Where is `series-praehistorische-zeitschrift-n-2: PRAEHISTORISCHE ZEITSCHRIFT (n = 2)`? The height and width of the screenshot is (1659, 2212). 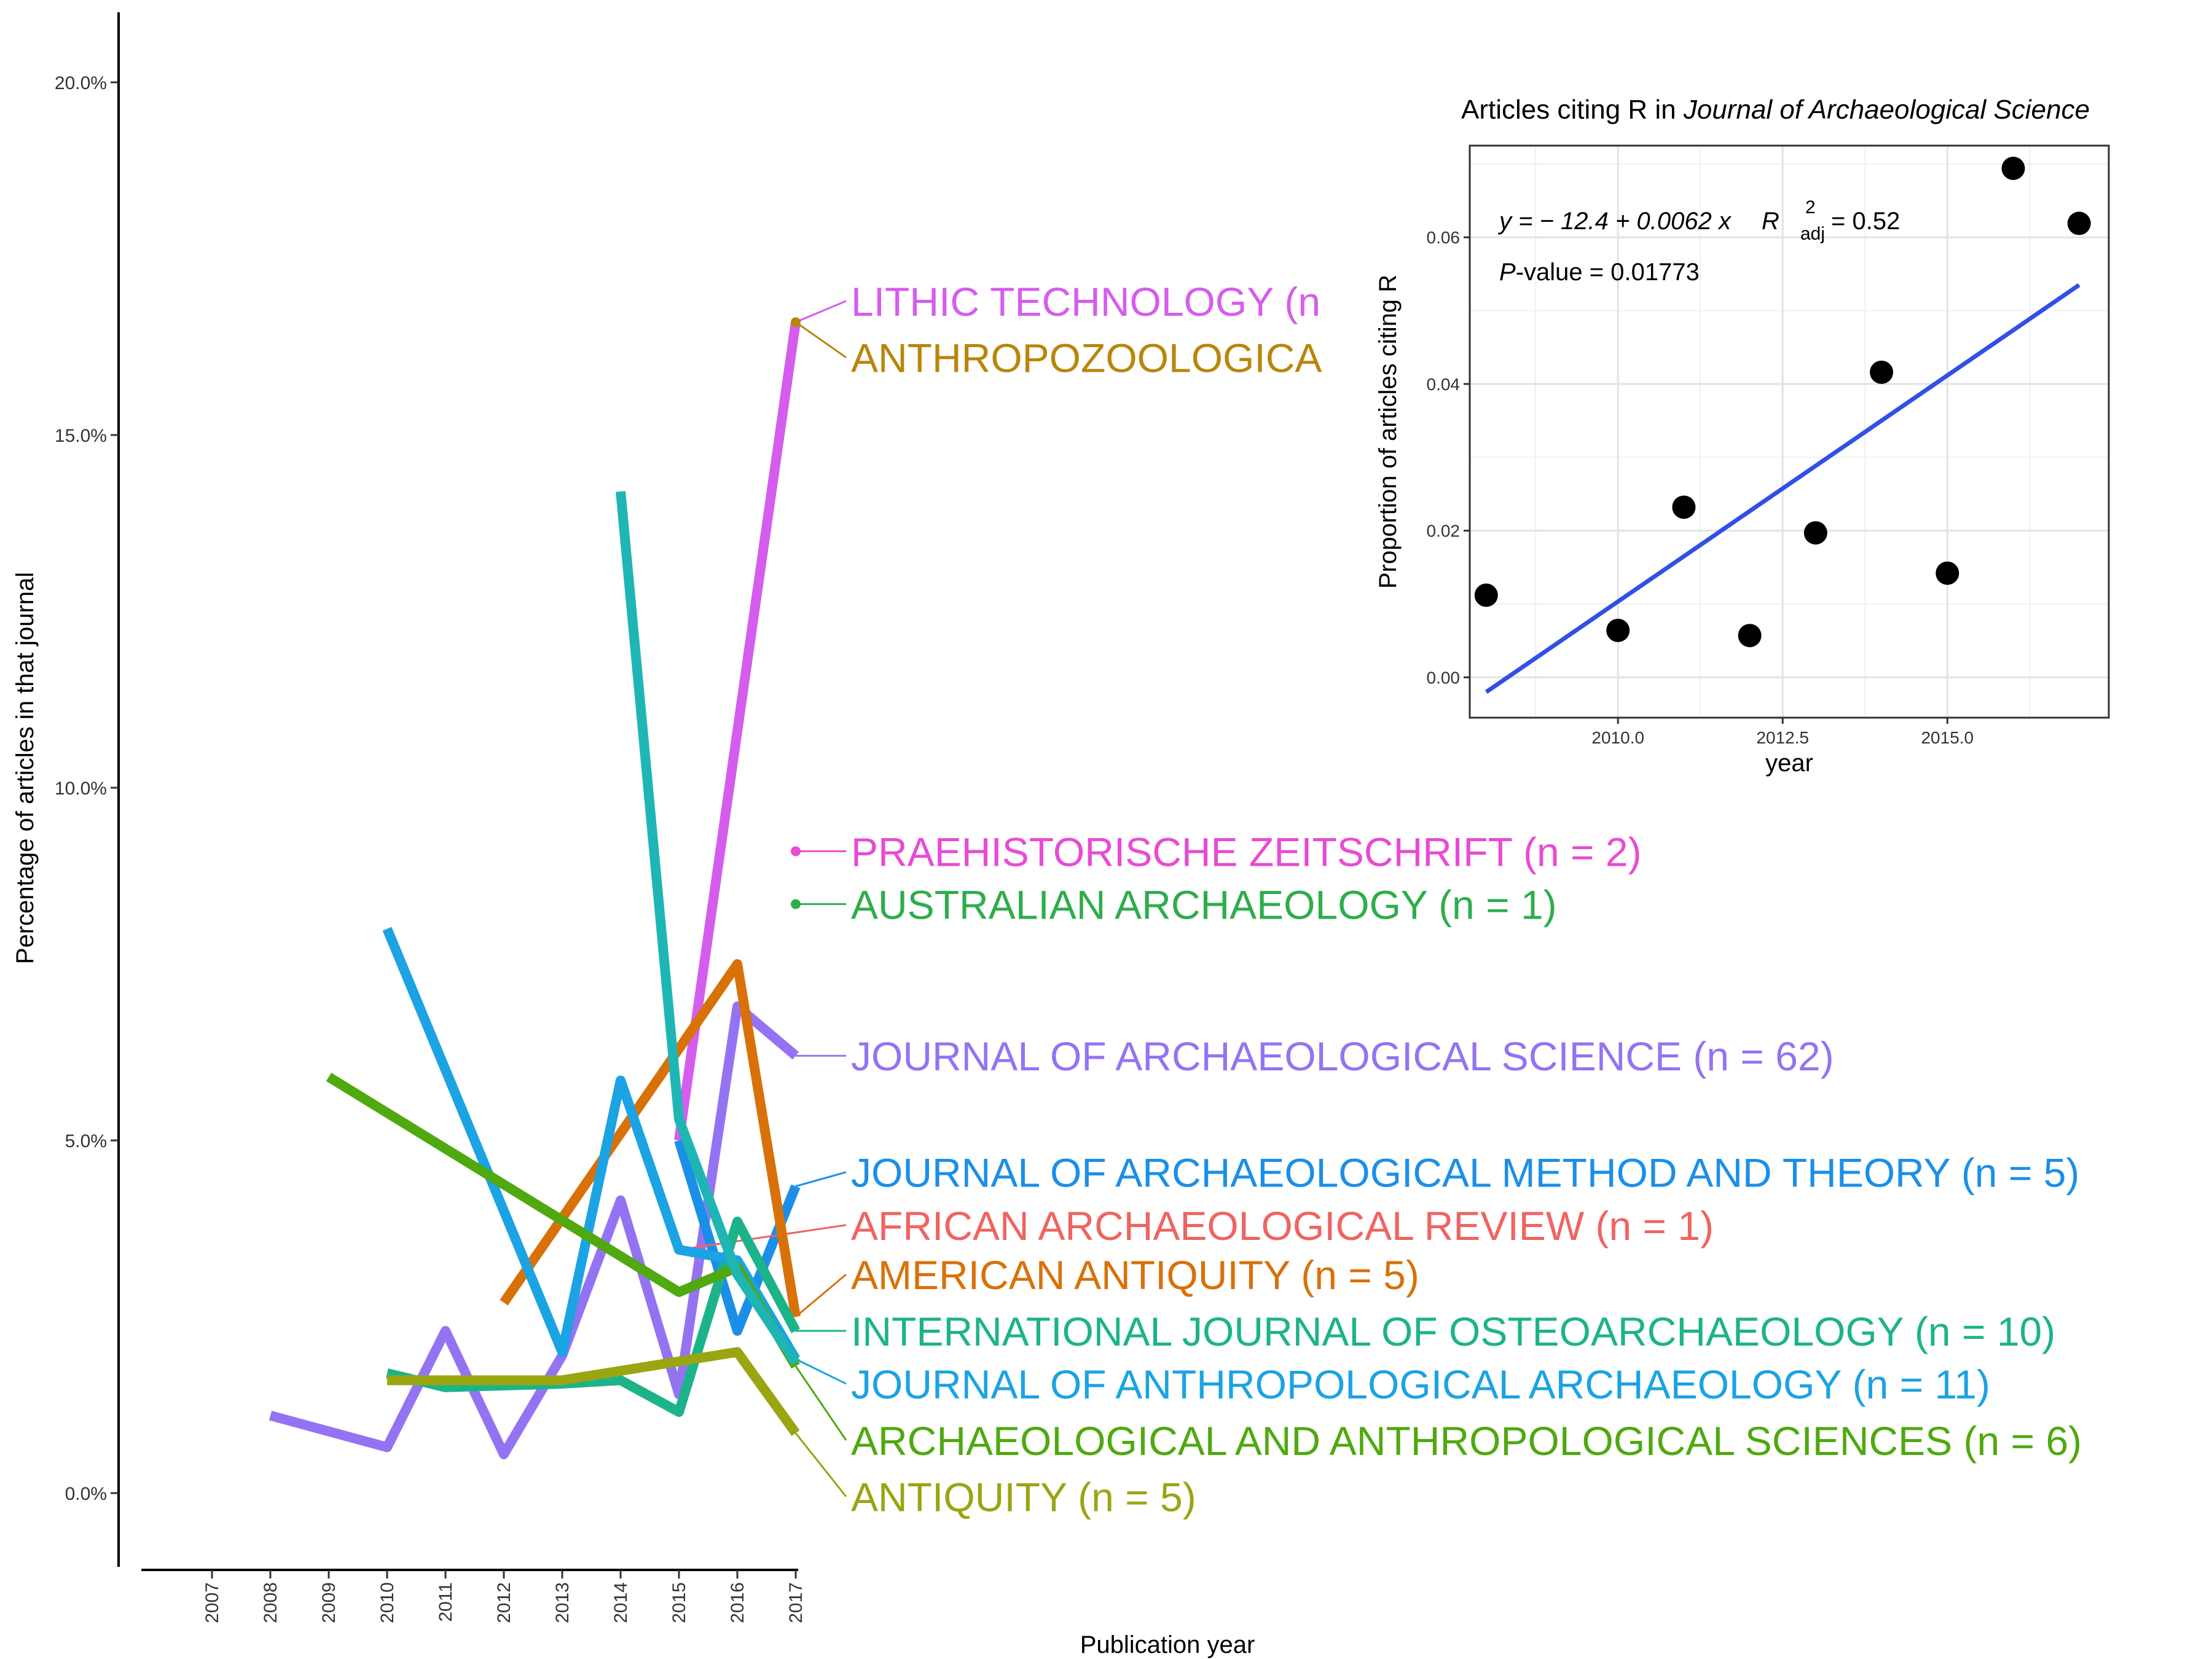 series-praehistorische-zeitschrift-n-2: PRAEHISTORISCHE ZEITSCHRIFT (n = 2) is located at coordinates (1216, 851).